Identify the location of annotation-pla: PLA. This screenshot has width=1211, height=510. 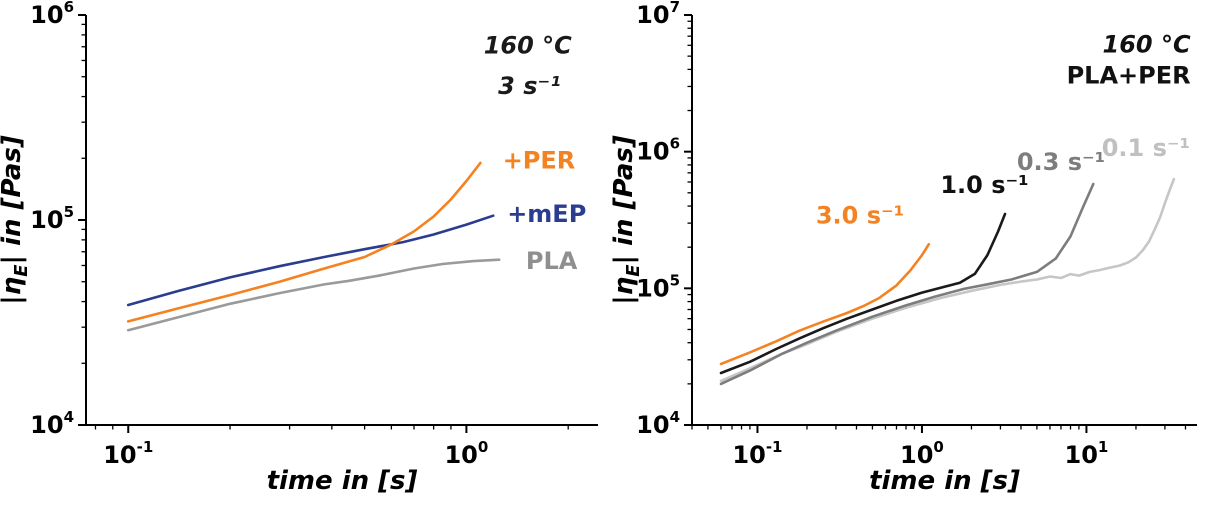
(552, 261).